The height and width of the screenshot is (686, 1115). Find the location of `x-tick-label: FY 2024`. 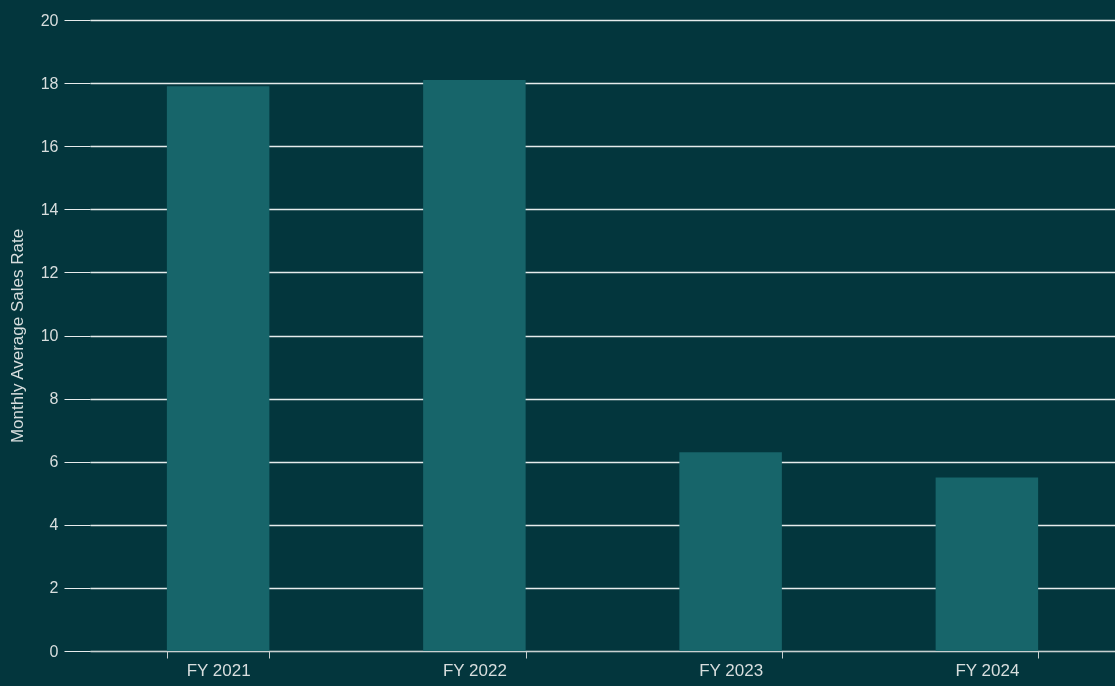

x-tick-label: FY 2024 is located at coordinates (987, 670).